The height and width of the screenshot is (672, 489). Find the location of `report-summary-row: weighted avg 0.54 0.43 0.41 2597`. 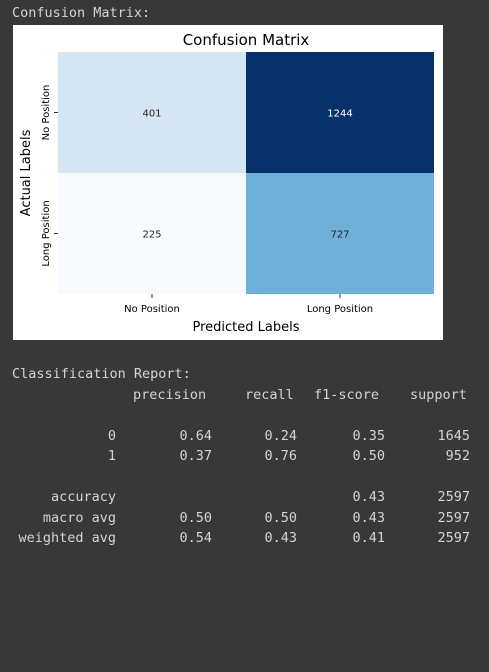

report-summary-row: weighted avg 0.54 0.43 0.41 2597 is located at coordinates (247, 538).